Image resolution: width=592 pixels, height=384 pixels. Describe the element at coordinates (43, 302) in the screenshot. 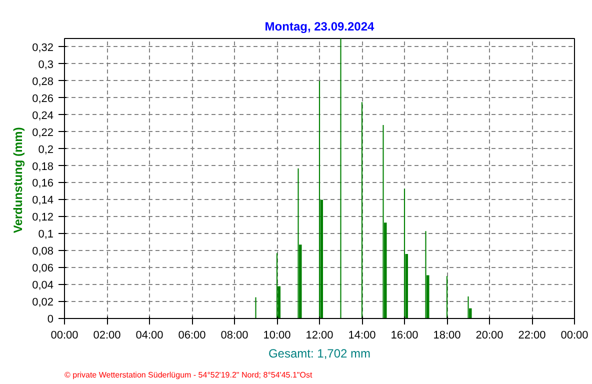

I see `y-tick-label: 0,02` at that location.